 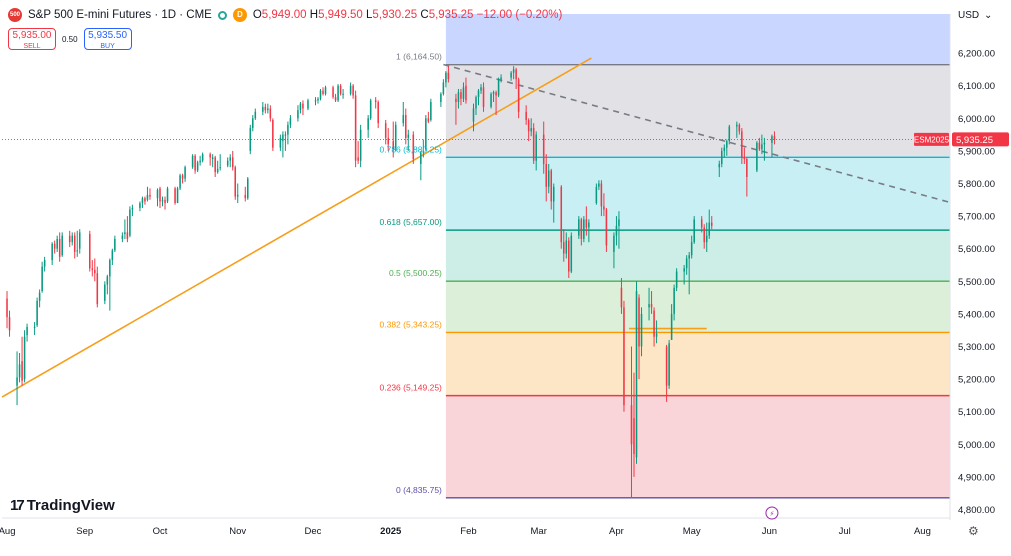 What do you see at coordinates (931, 139) in the screenshot?
I see `symbol-badge-box` at bounding box center [931, 139].